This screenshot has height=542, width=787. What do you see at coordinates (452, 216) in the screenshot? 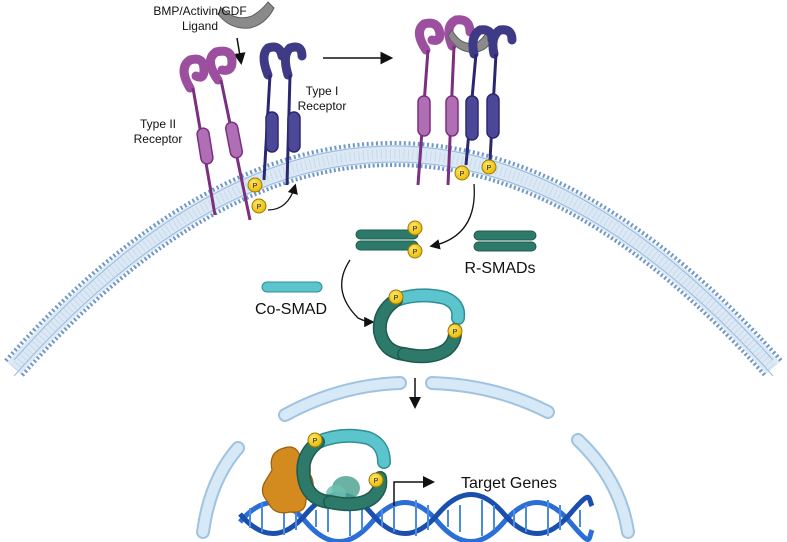
I see `r-smad-phosphorylation-arrow` at bounding box center [452, 216].